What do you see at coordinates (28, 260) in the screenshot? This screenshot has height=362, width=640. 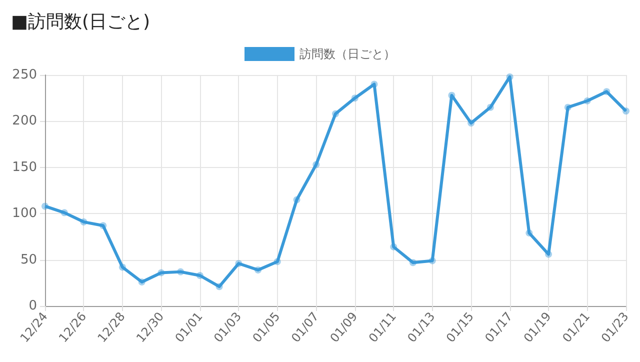 I see `y-tick-label: 50` at bounding box center [28, 260].